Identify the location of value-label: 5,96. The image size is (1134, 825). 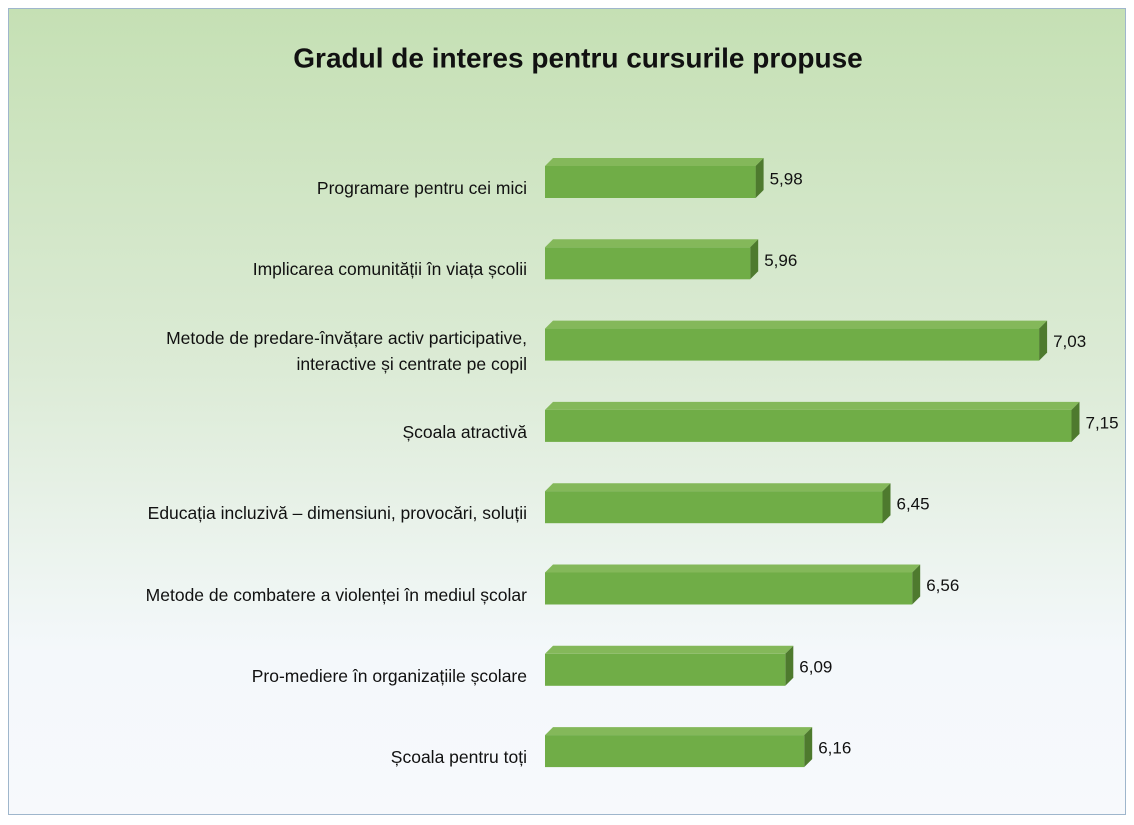
(780, 260).